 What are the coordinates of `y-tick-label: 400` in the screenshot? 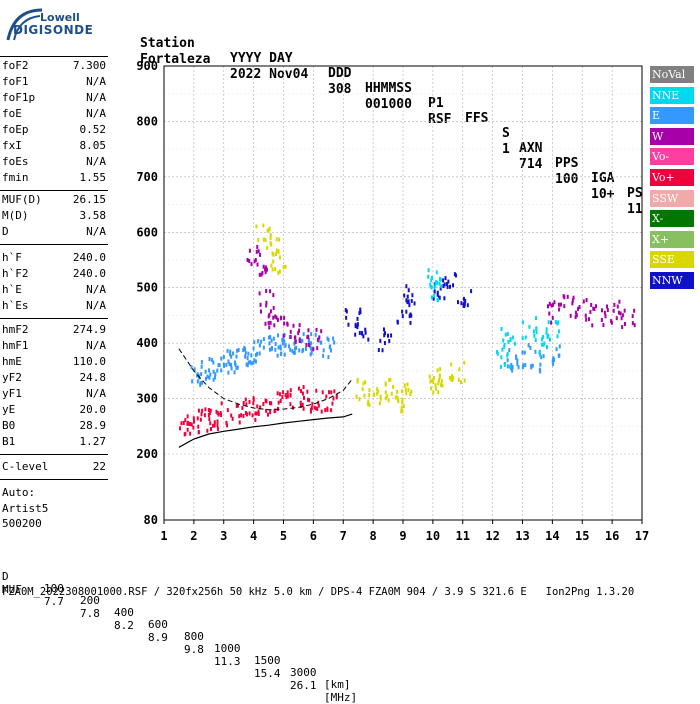 It's located at (147, 343).